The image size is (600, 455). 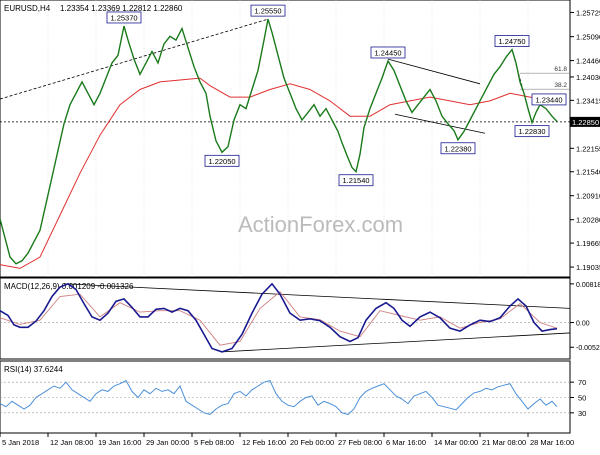 I want to click on price-label: 1.24750, so click(x=511, y=41).